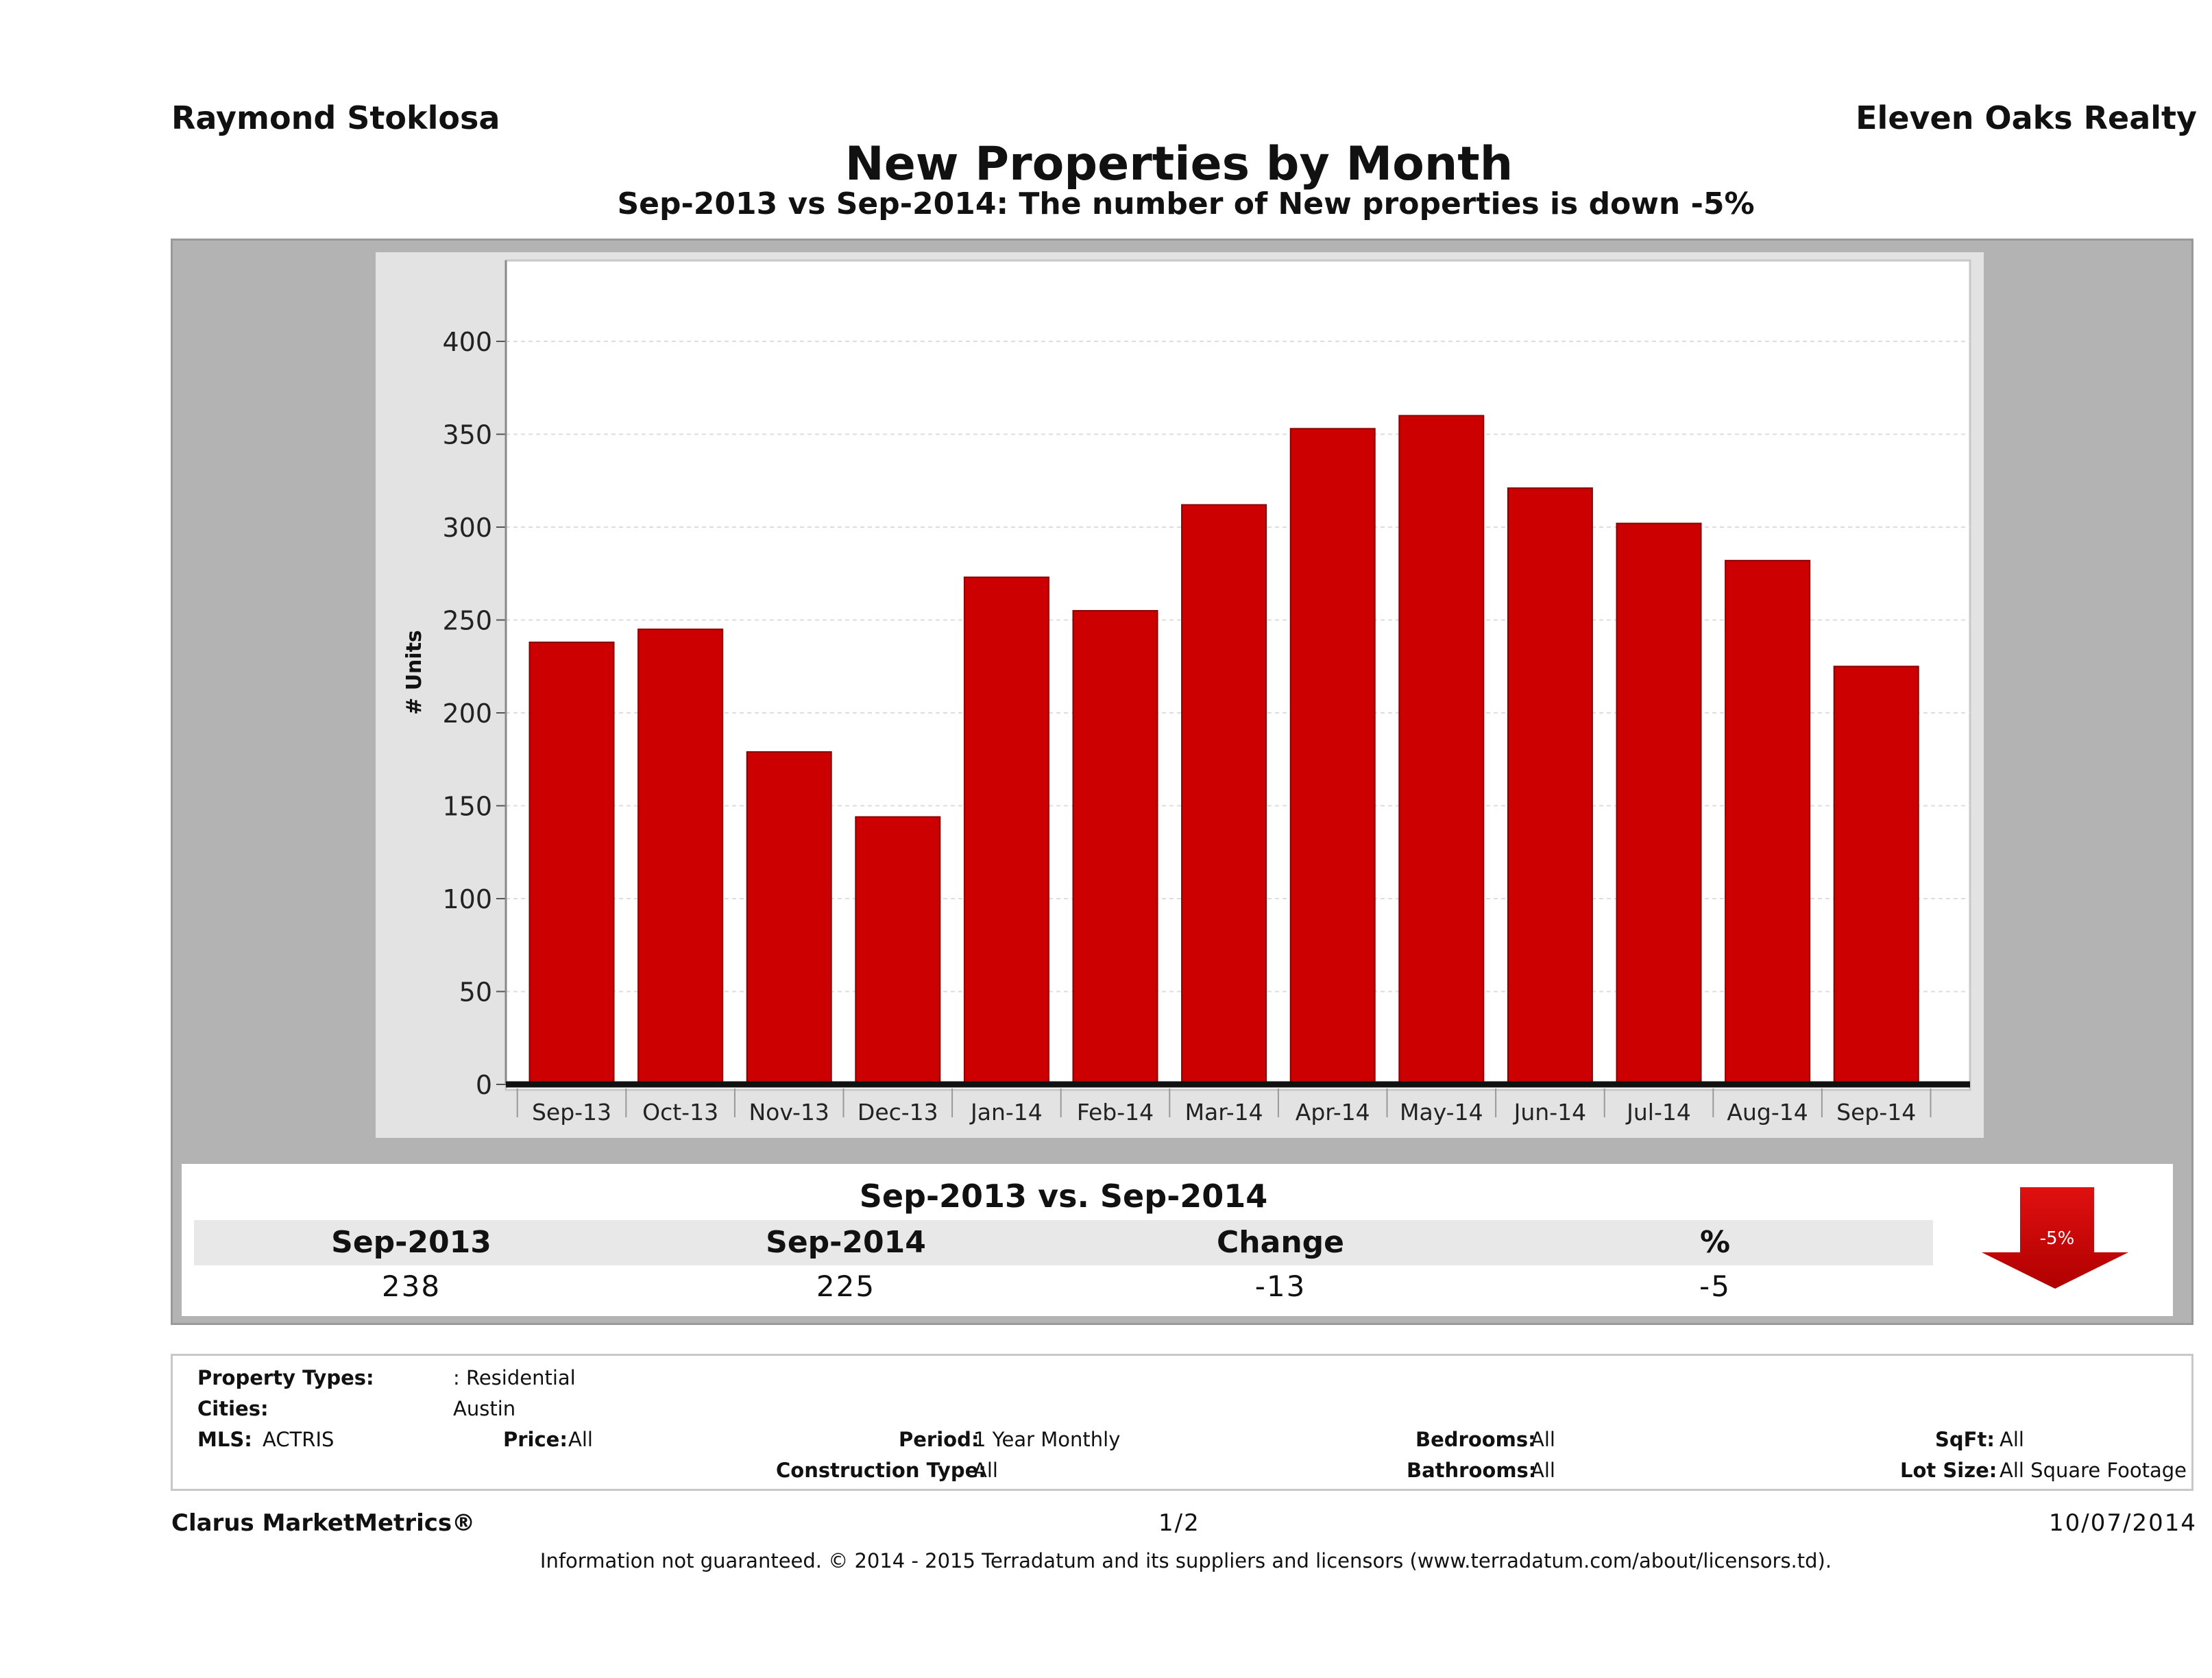  I want to click on y-tick-label: 350, so click(467, 435).